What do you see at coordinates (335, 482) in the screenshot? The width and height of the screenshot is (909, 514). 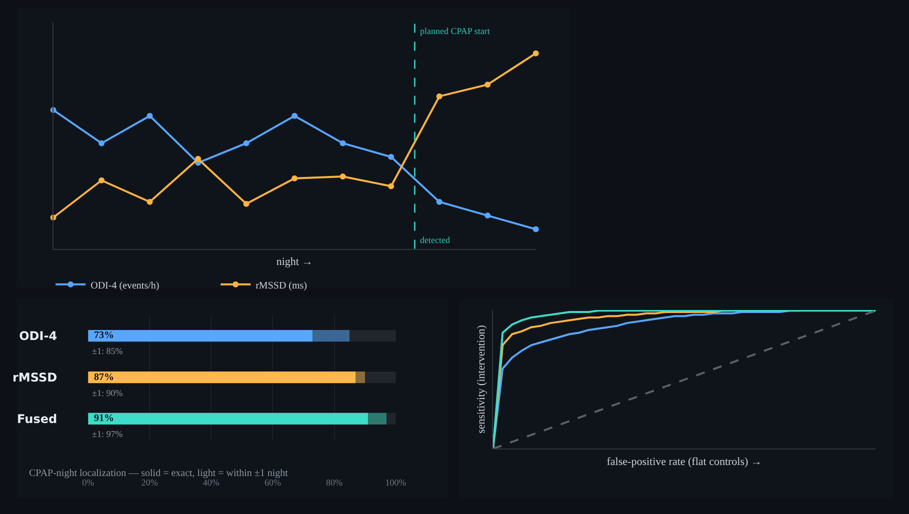 I see `x-tick-label: 80%` at bounding box center [335, 482].